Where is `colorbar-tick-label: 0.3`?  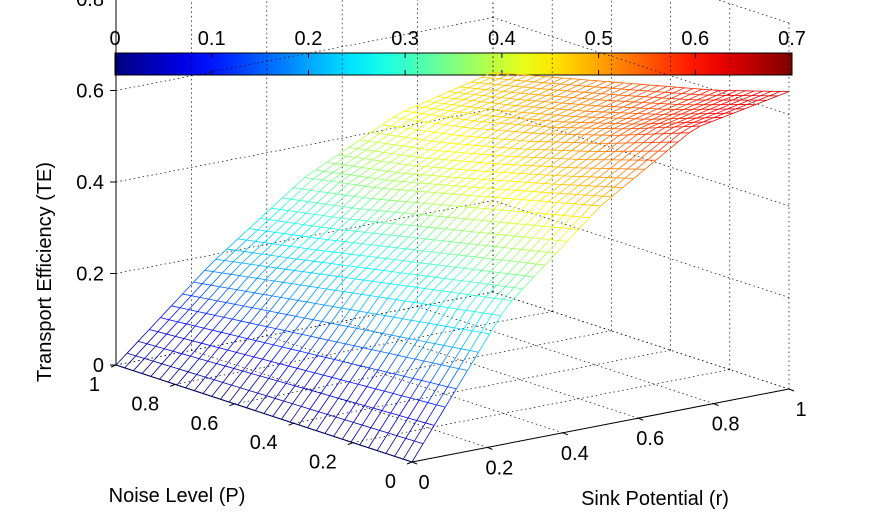 colorbar-tick-label: 0.3 is located at coordinates (405, 39).